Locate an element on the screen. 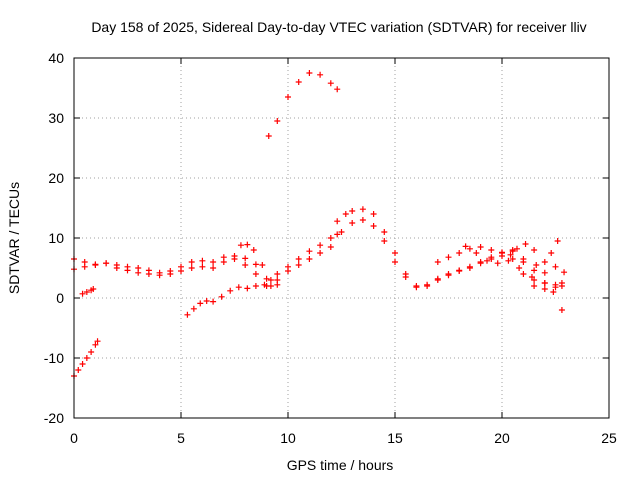 Image resolution: width=640 pixels, height=480 pixels. x-tick-label: 5 is located at coordinates (181, 438).